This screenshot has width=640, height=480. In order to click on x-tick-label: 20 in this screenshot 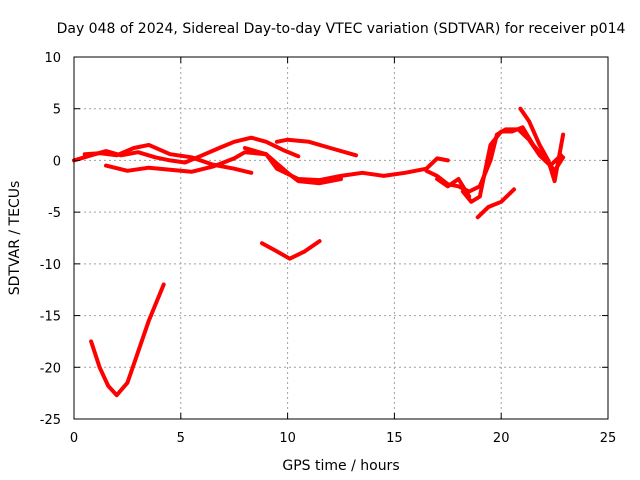, I will do `click(501, 438)`.